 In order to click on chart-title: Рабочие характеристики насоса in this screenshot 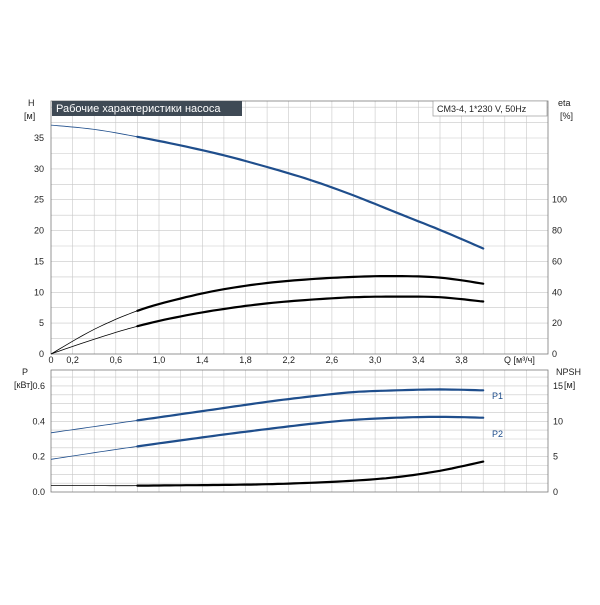, I will do `click(138, 109)`.